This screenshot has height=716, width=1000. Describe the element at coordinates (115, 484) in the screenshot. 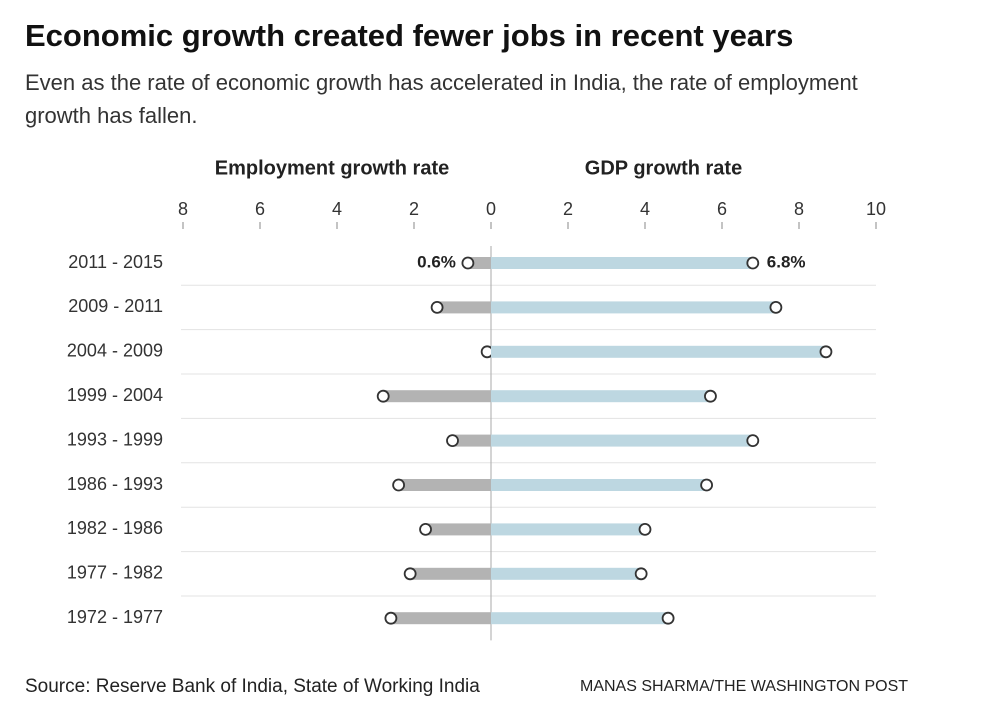

I see `category-label: 1986 - 1993` at that location.